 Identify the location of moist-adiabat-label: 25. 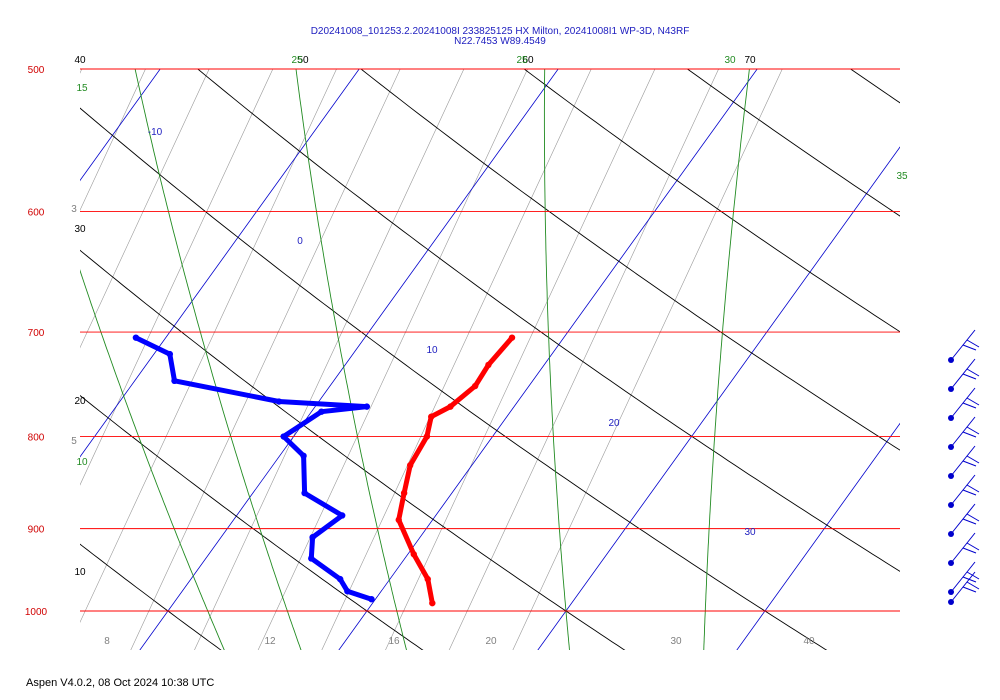
(297, 60).